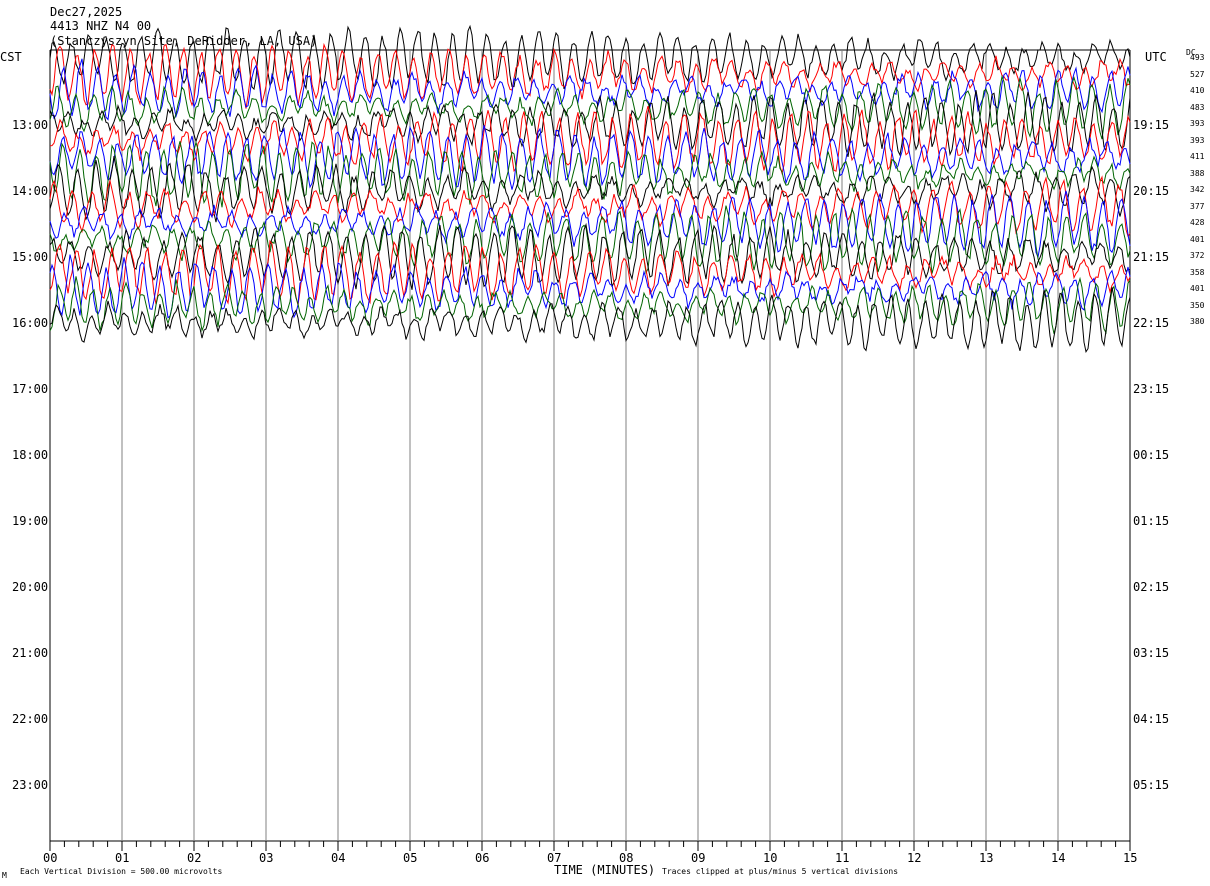 The image size is (1210, 886). Describe the element at coordinates (1197, 156) in the screenshot. I see `dc-value: 411` at that location.